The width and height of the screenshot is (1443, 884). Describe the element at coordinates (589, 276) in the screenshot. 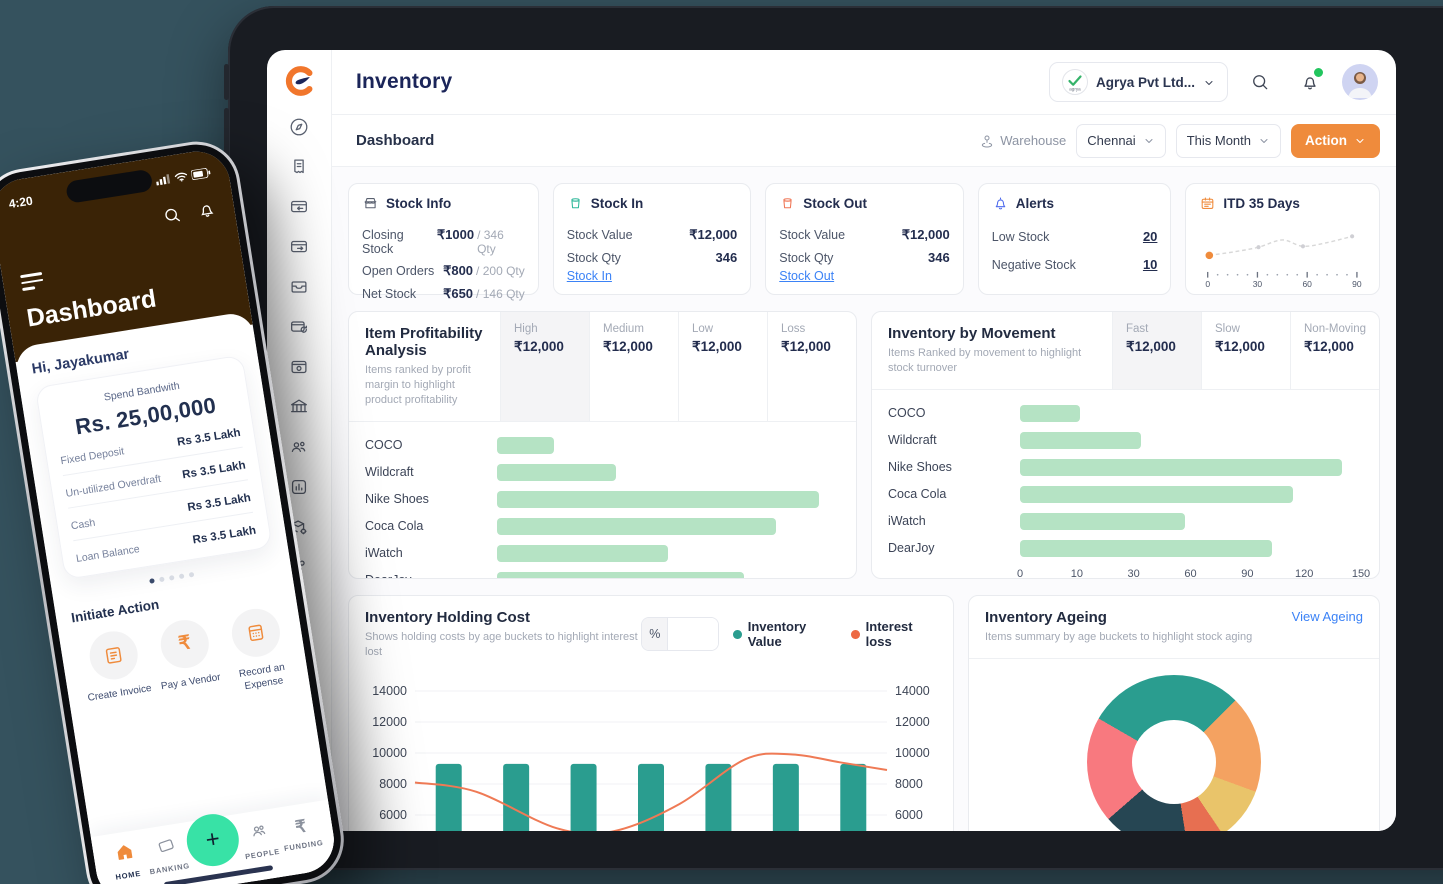

I see `stock-in-link: Stock In` at that location.